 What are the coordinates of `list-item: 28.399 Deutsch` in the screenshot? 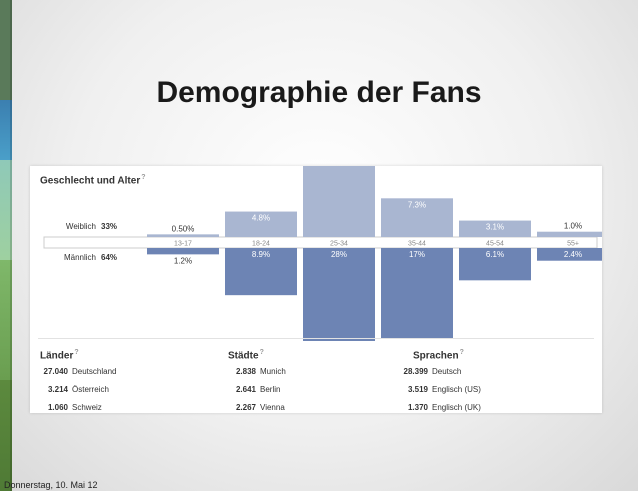 It's located at (435, 372).